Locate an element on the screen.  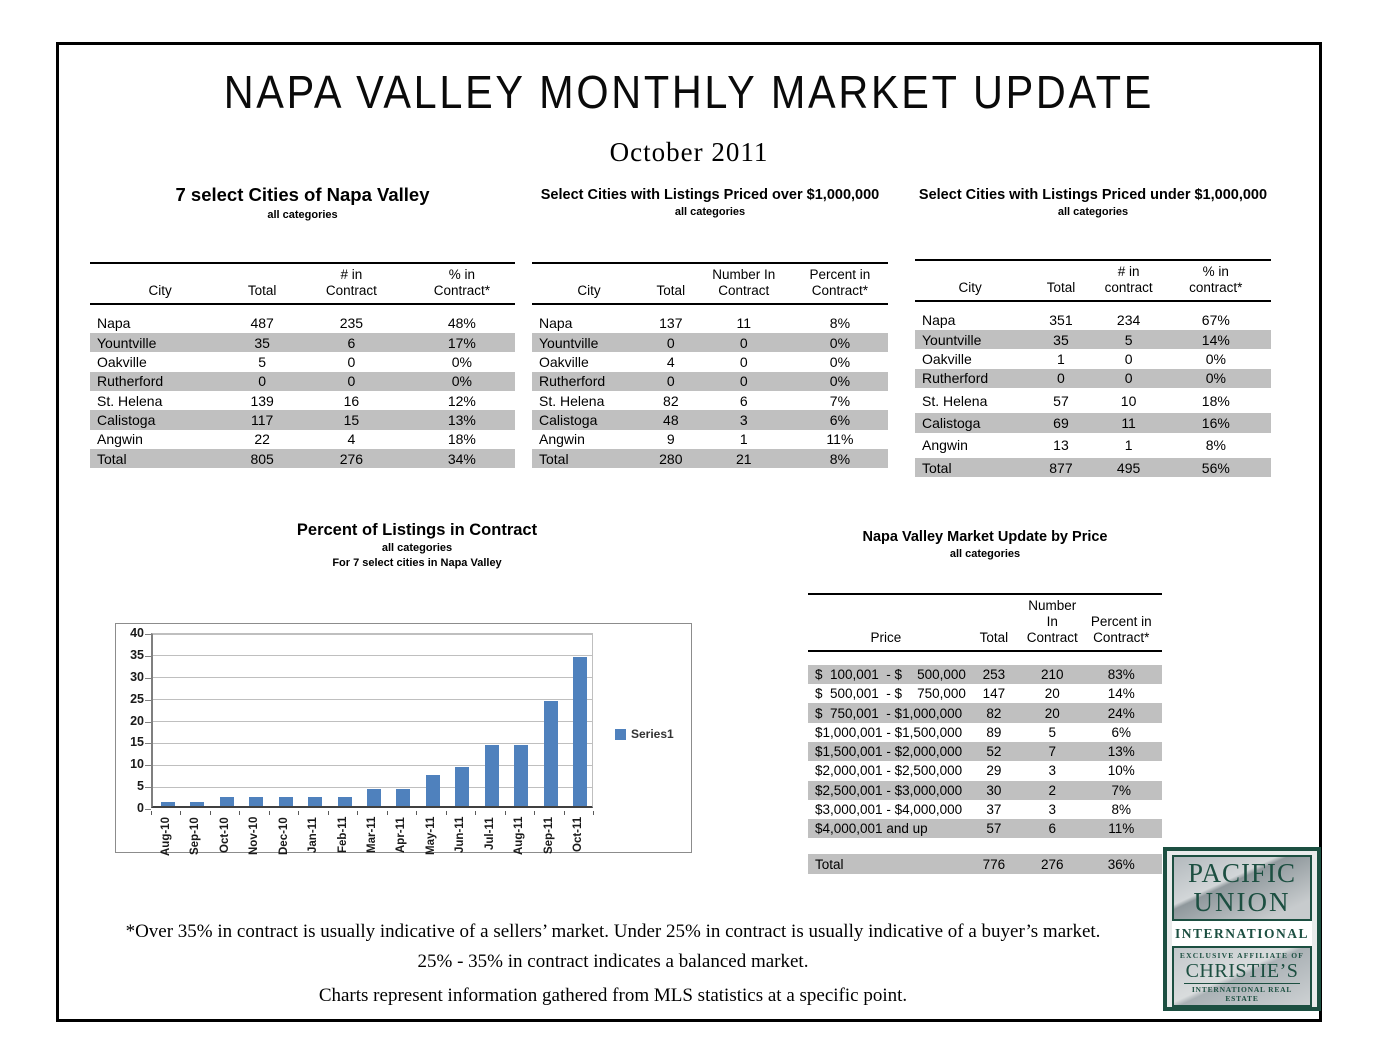
table-cell: 805 is located at coordinates (262, 458).